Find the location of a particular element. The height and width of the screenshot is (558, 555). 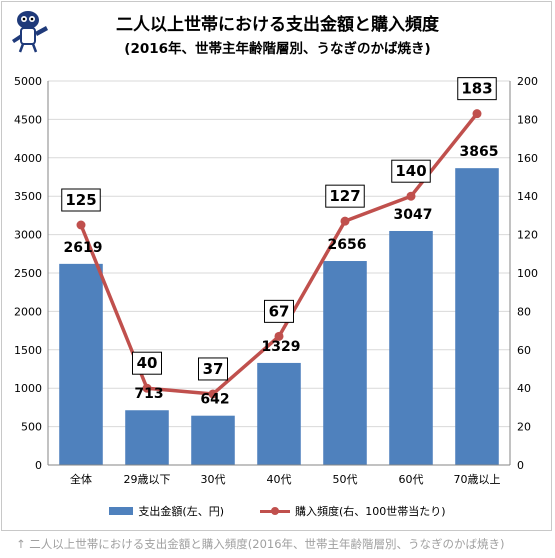

legend-item-line: 購入頻度(右、100世帯当たり) is located at coordinates (353, 511).